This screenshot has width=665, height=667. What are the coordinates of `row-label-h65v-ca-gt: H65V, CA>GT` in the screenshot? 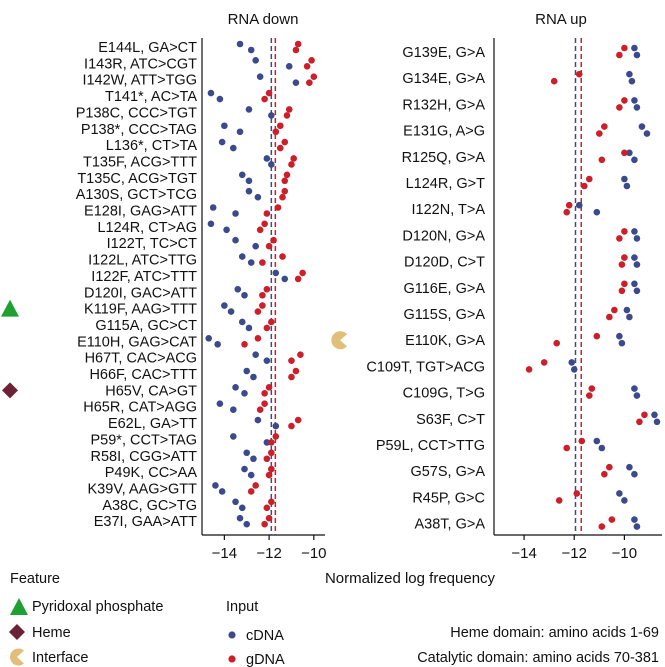 It's located at (151, 391).